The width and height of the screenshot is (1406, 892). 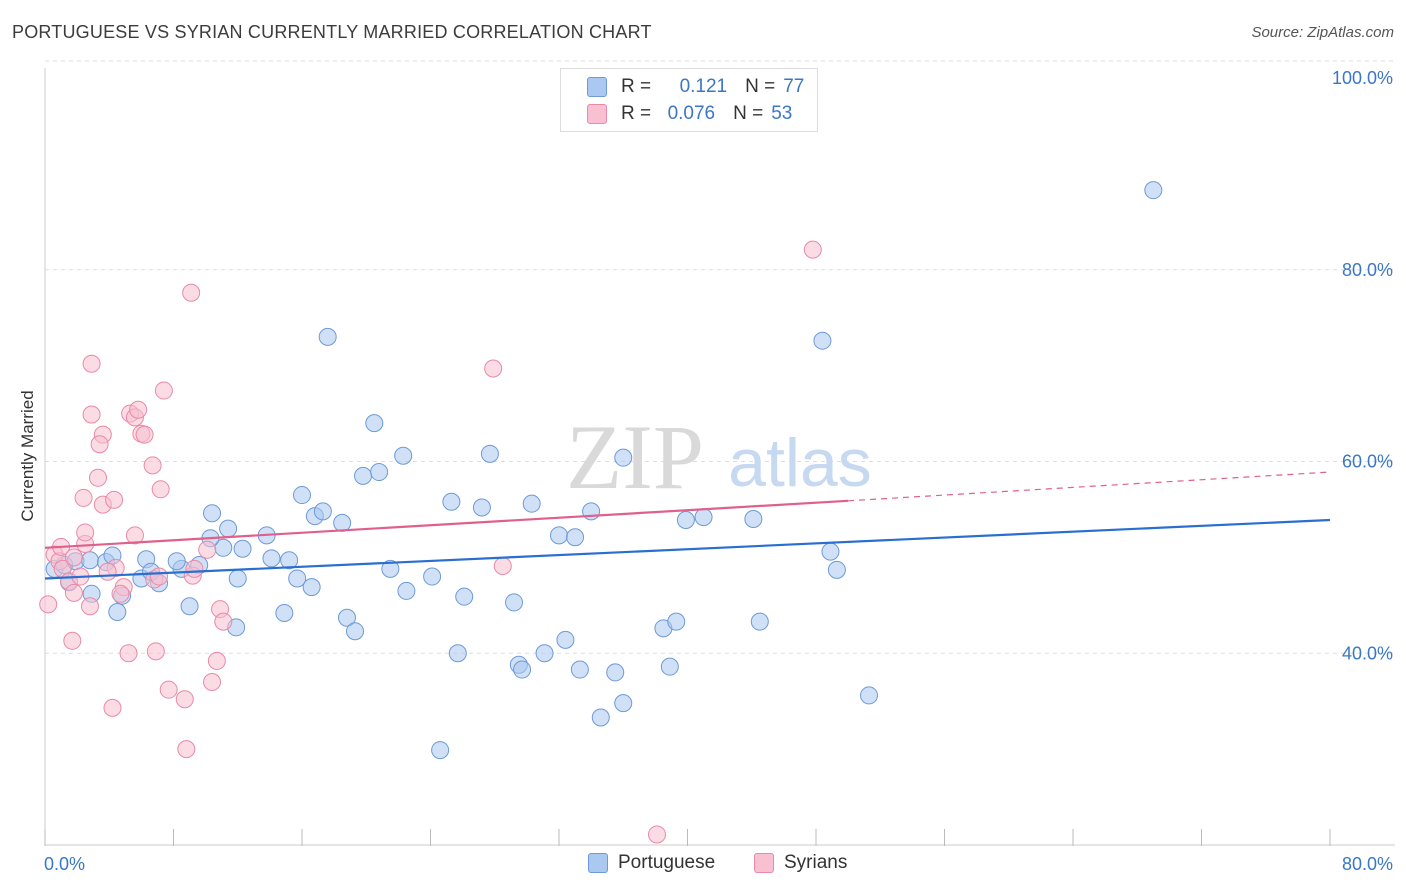 I want to click on trend-line-portuguese, so click(x=687, y=549).